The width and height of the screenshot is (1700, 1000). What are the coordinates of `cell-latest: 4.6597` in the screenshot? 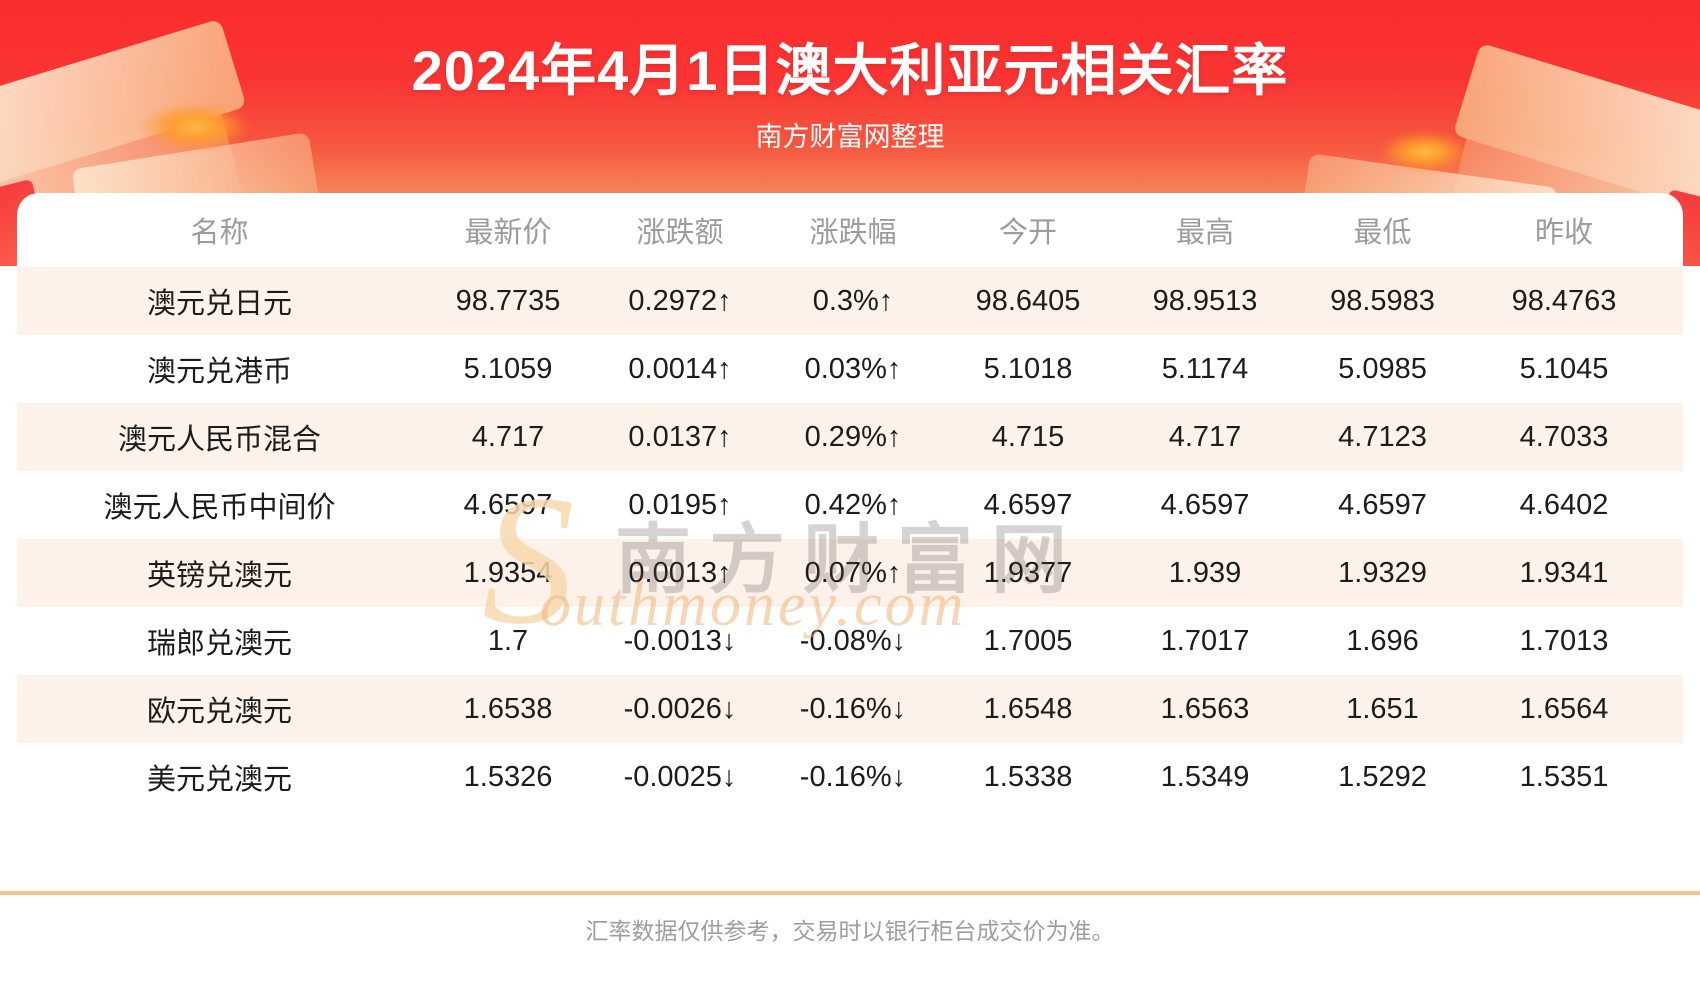 It's located at (508, 504).